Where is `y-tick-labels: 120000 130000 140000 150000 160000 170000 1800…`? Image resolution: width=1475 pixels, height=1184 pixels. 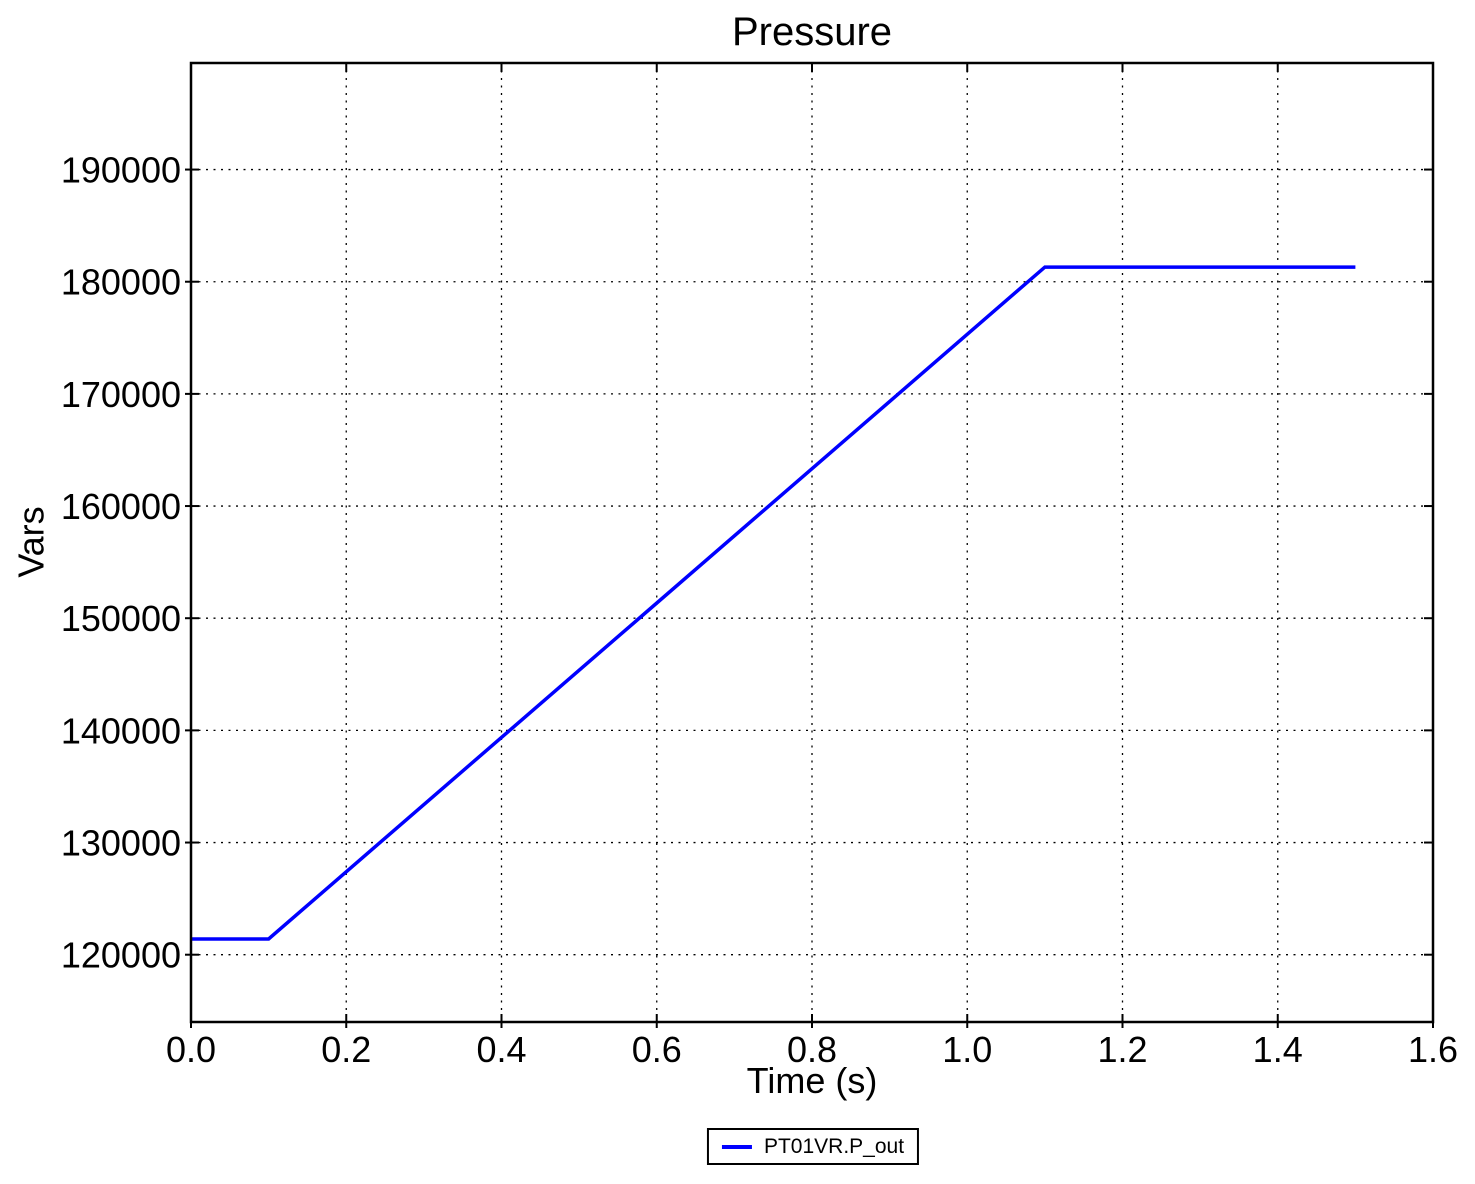 y-tick-labels: 120000 130000 140000 150000 160000 170000 1800… is located at coordinates (121, 563).